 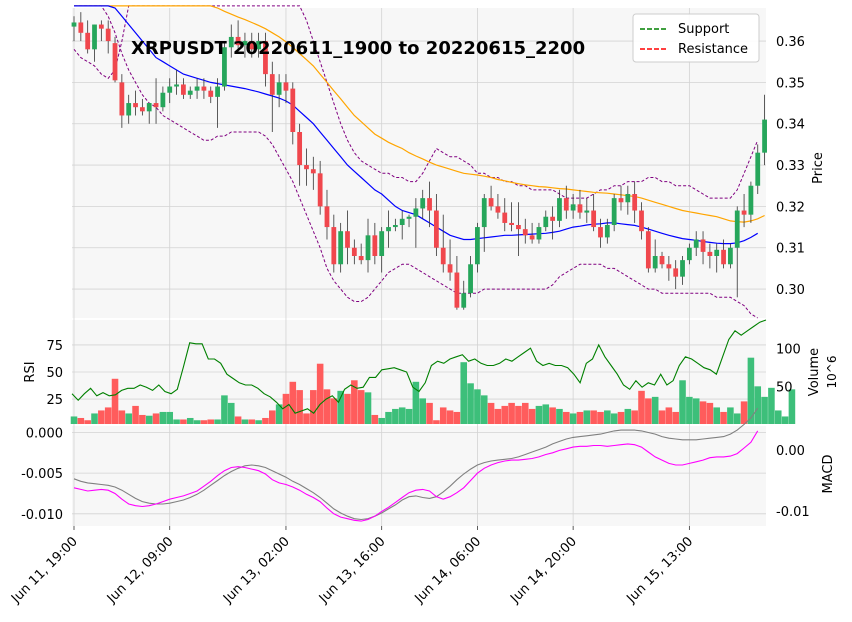 What do you see at coordinates (256, 570) in the screenshot?
I see `x-tick-label: Jun 13, 02:00` at bounding box center [256, 570].